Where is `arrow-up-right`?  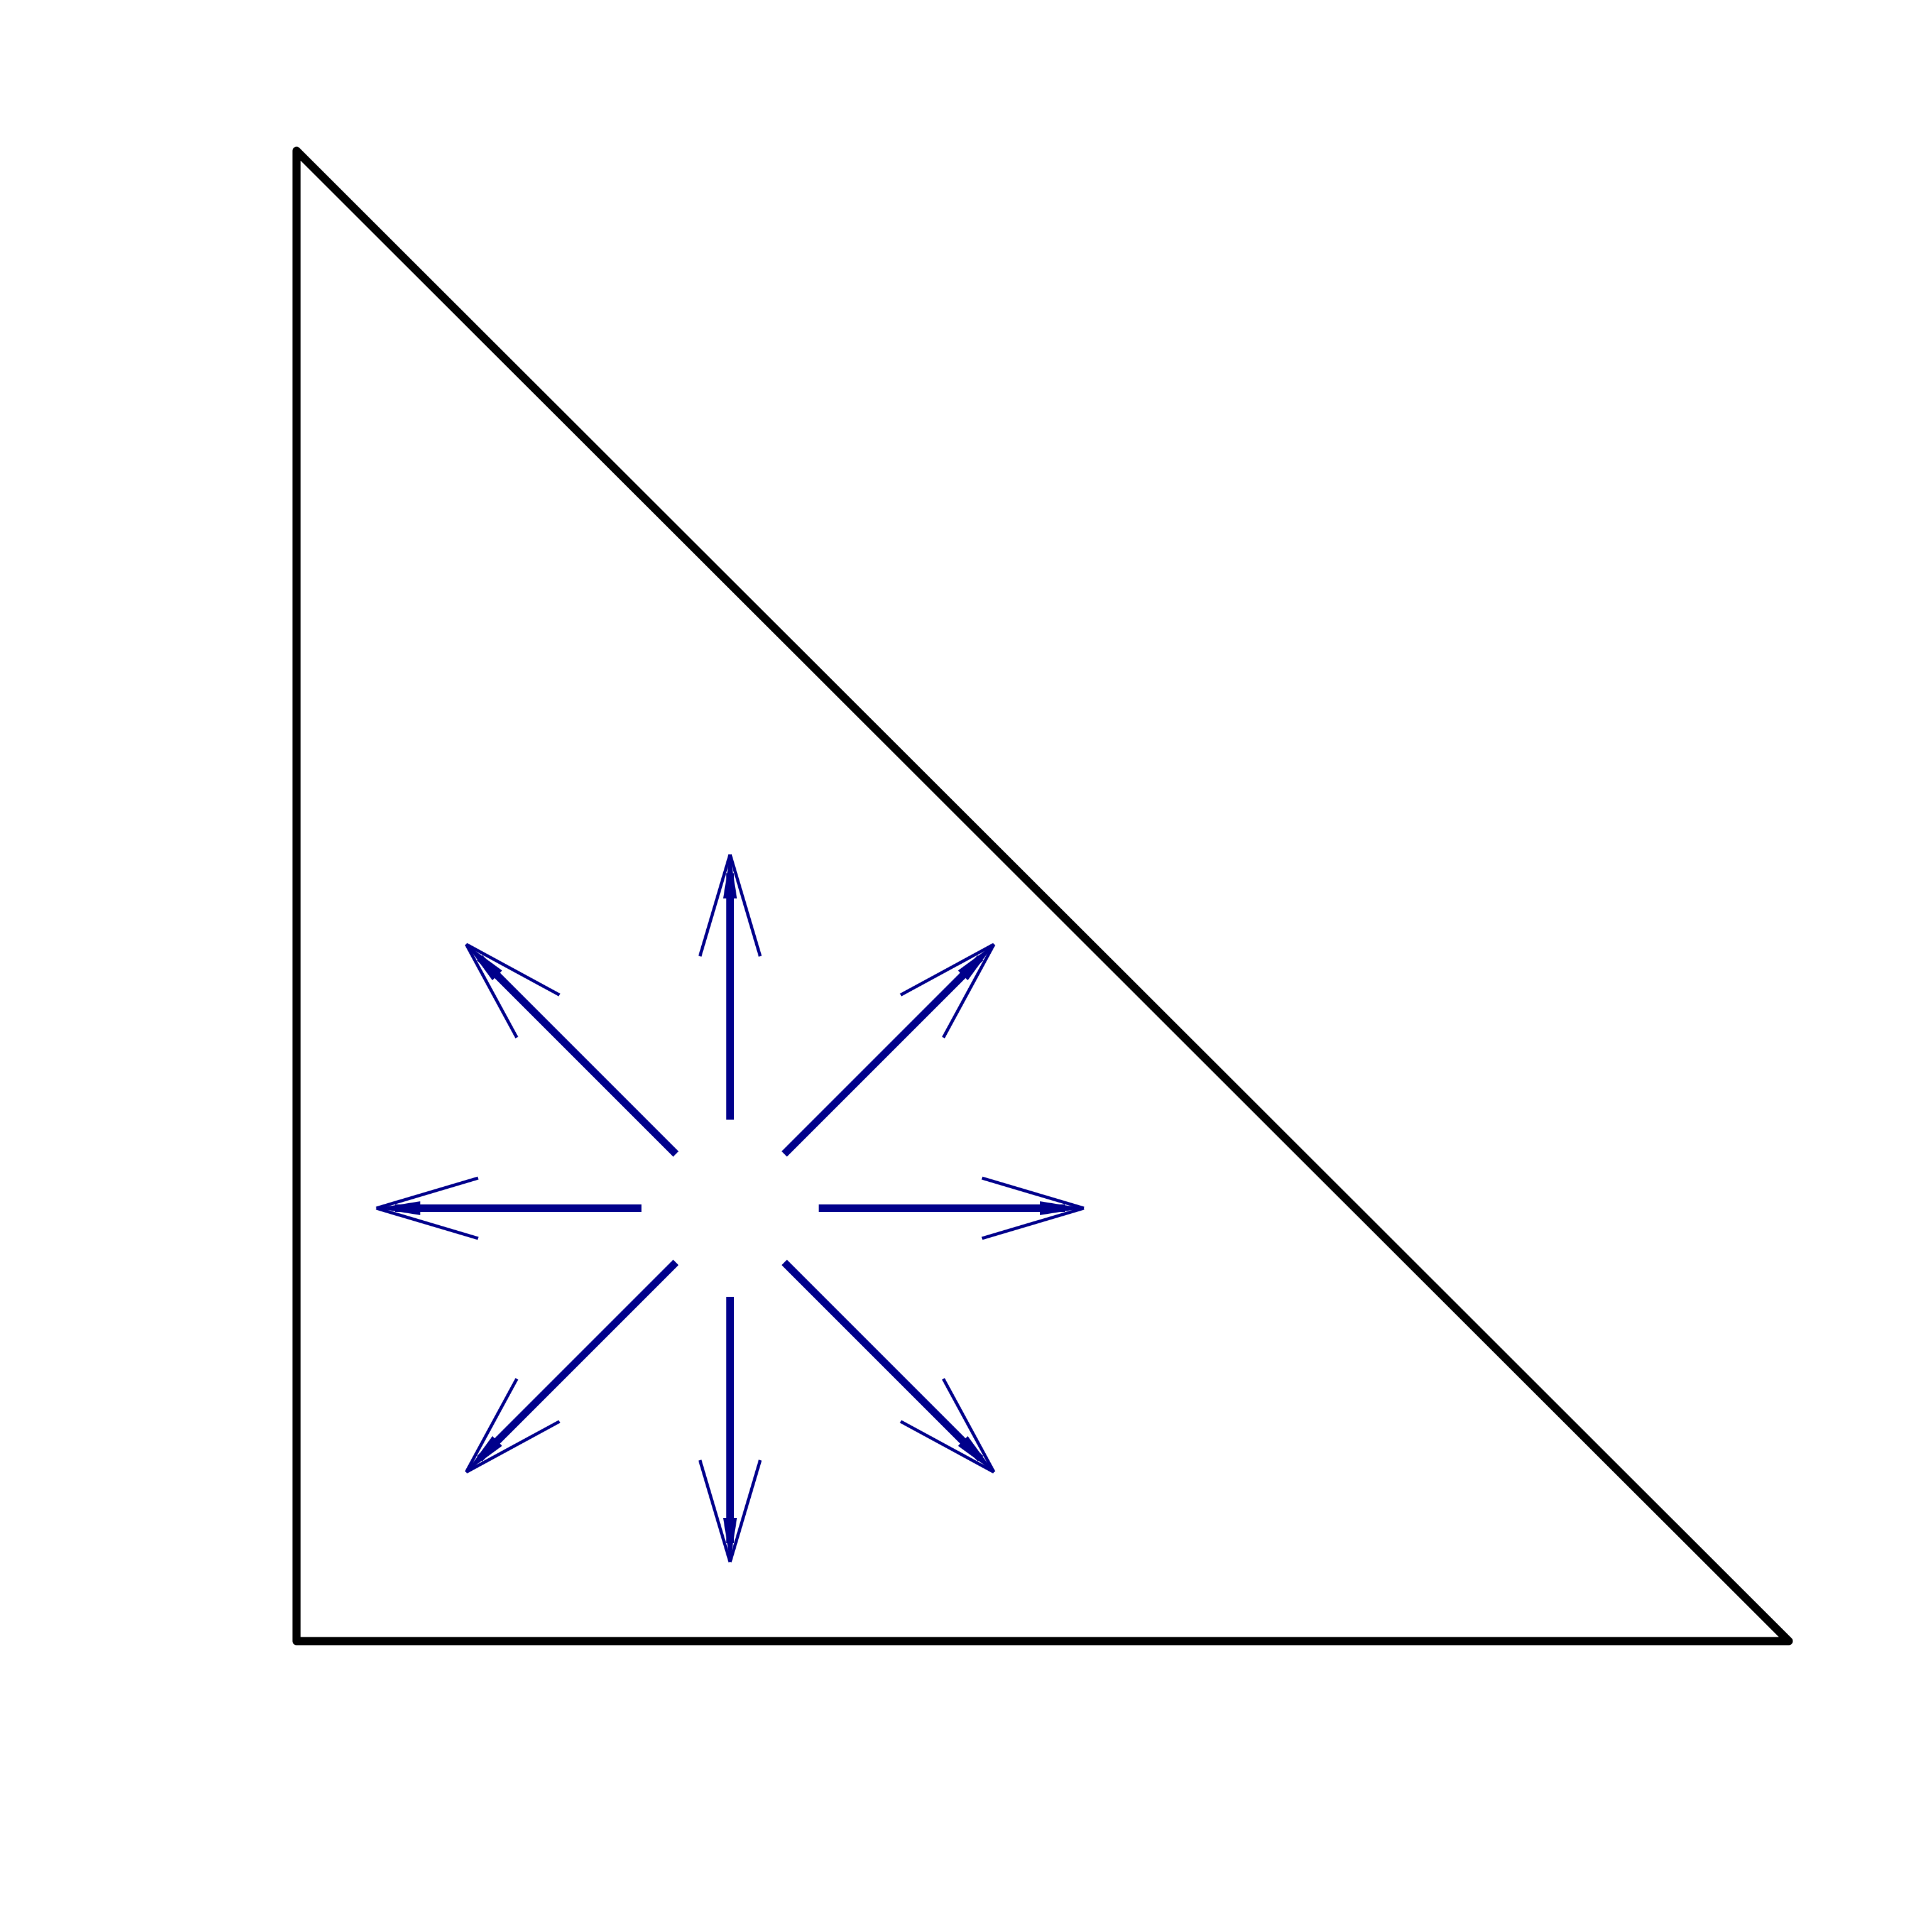
arrow-up-right is located at coordinates (889, 1049).